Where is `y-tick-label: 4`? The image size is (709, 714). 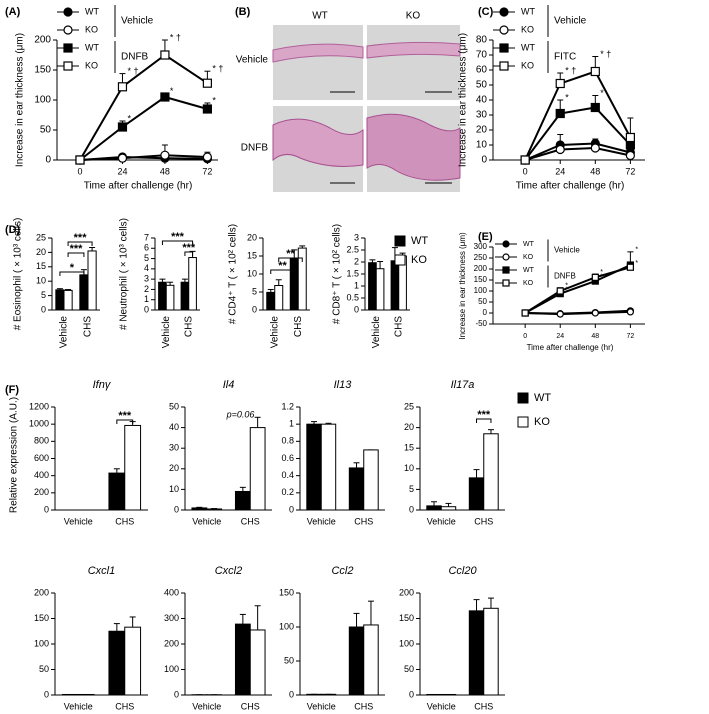 y-tick-label: 4 is located at coordinates (146, 268).